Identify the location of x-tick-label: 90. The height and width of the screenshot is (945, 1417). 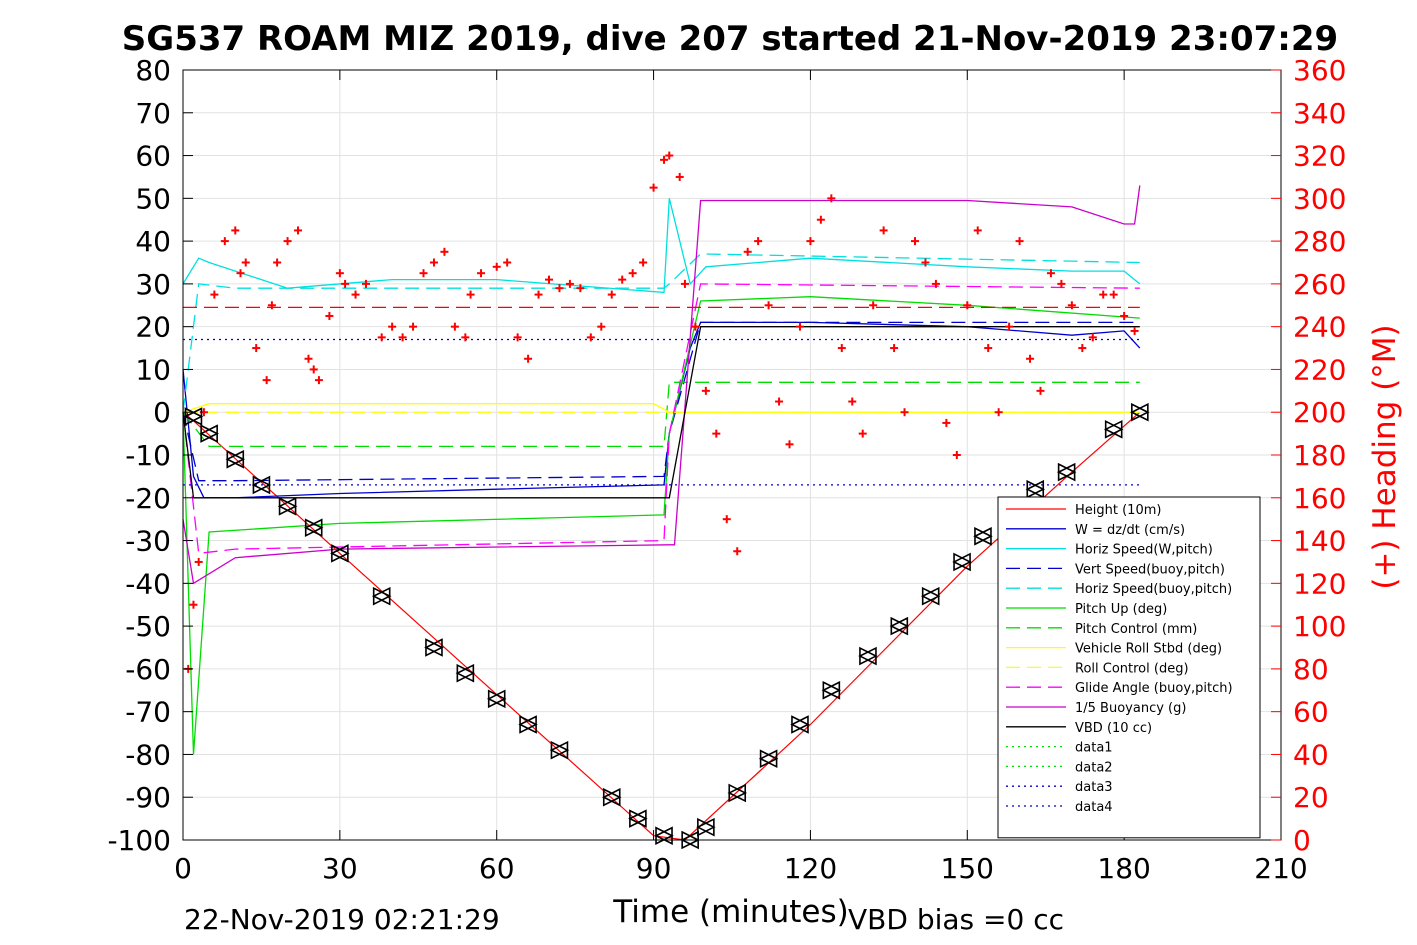
(654, 868).